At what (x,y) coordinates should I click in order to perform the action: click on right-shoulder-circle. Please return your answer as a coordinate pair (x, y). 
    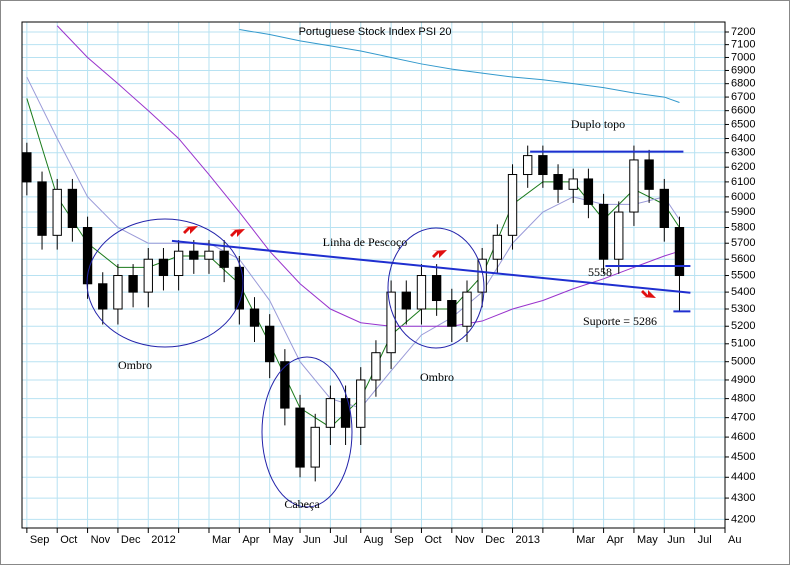
    Looking at the image, I should click on (436, 288).